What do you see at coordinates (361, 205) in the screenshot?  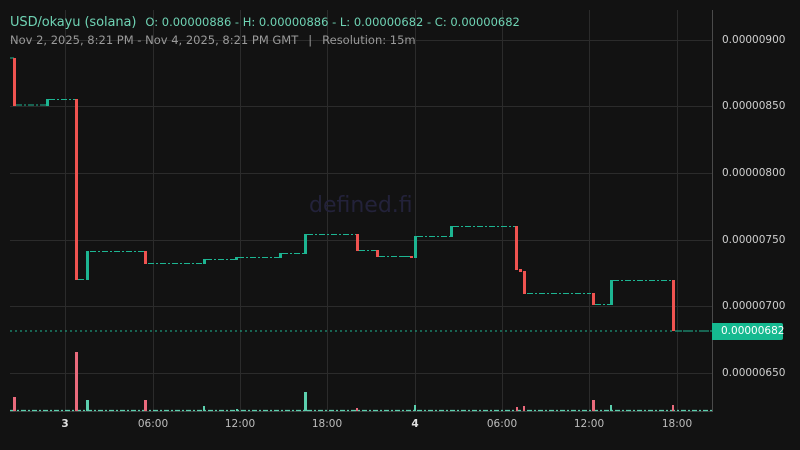 I see `watermark: defined.fi` at bounding box center [361, 205].